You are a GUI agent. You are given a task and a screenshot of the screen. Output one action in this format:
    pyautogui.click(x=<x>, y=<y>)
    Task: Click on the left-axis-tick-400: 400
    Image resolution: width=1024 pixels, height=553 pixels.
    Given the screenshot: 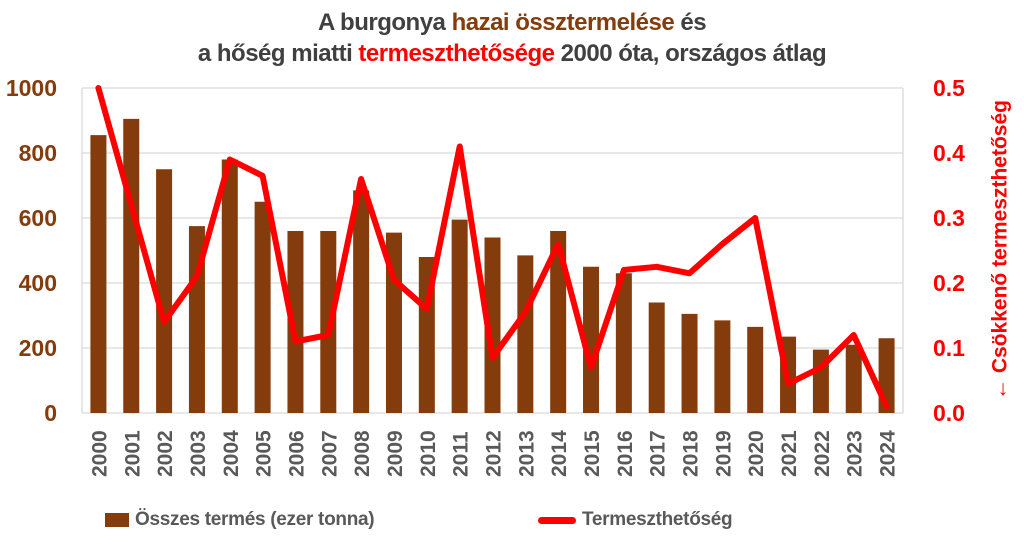 What is the action you would take?
    pyautogui.click(x=38, y=283)
    